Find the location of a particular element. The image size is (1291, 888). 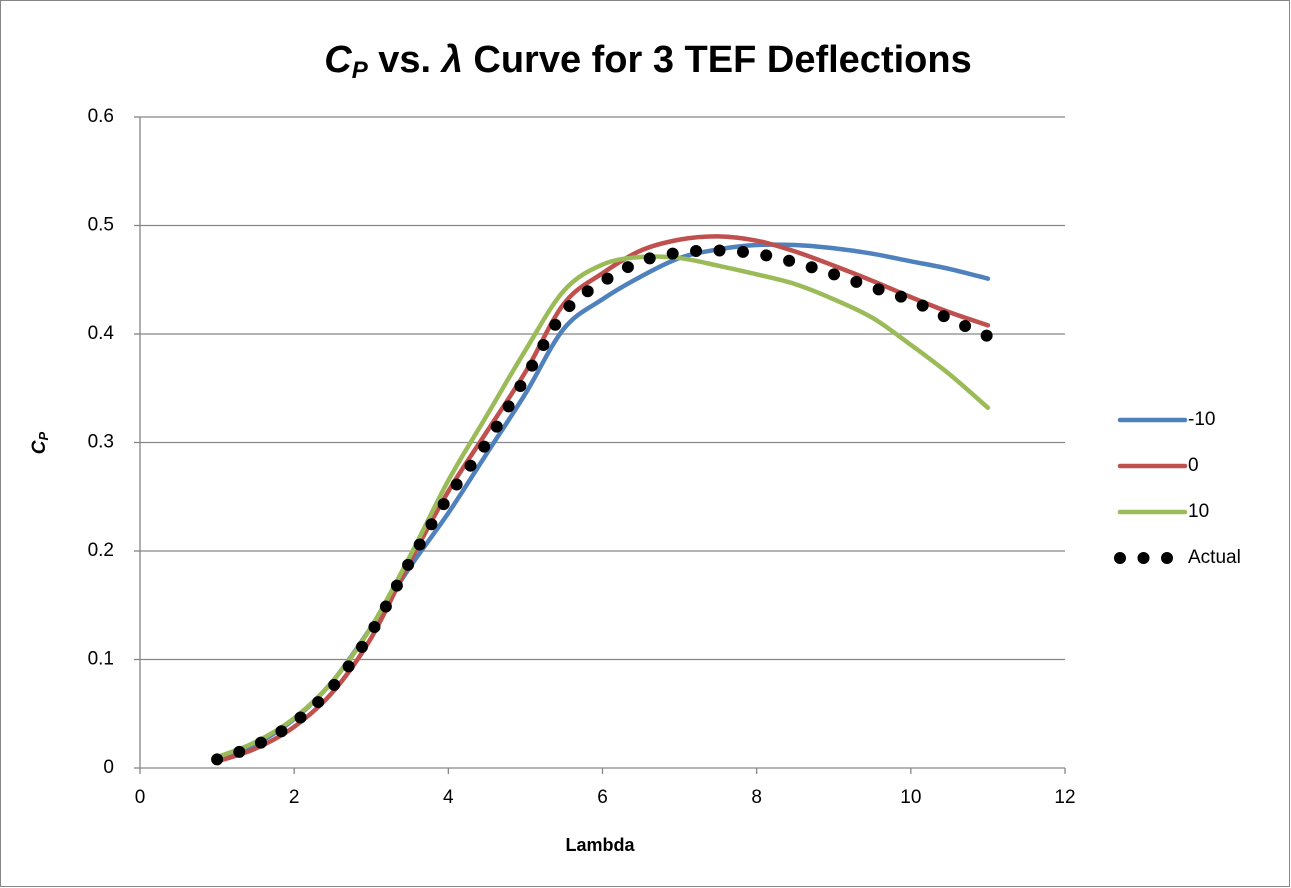

y-label-subscript: P is located at coordinates (43, 435).